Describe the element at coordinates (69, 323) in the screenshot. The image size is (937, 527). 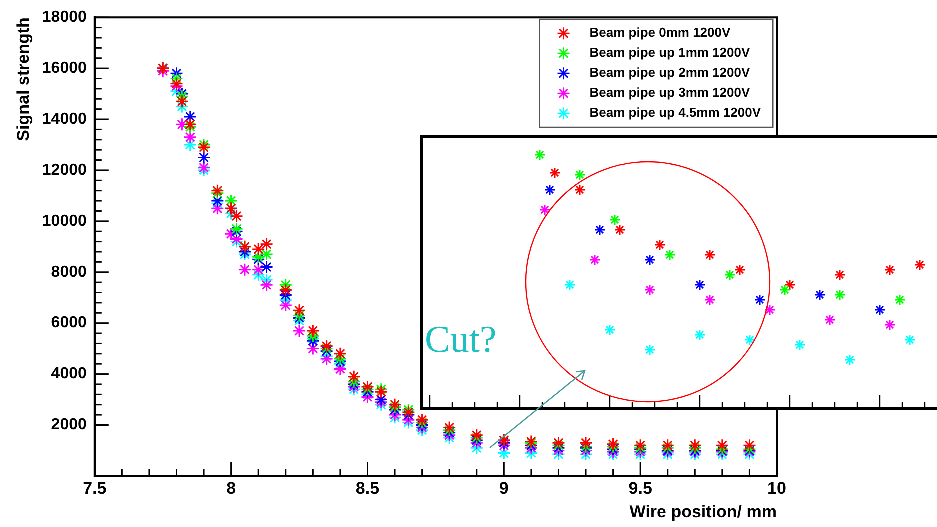
I see `y-tick-label: 6000` at that location.